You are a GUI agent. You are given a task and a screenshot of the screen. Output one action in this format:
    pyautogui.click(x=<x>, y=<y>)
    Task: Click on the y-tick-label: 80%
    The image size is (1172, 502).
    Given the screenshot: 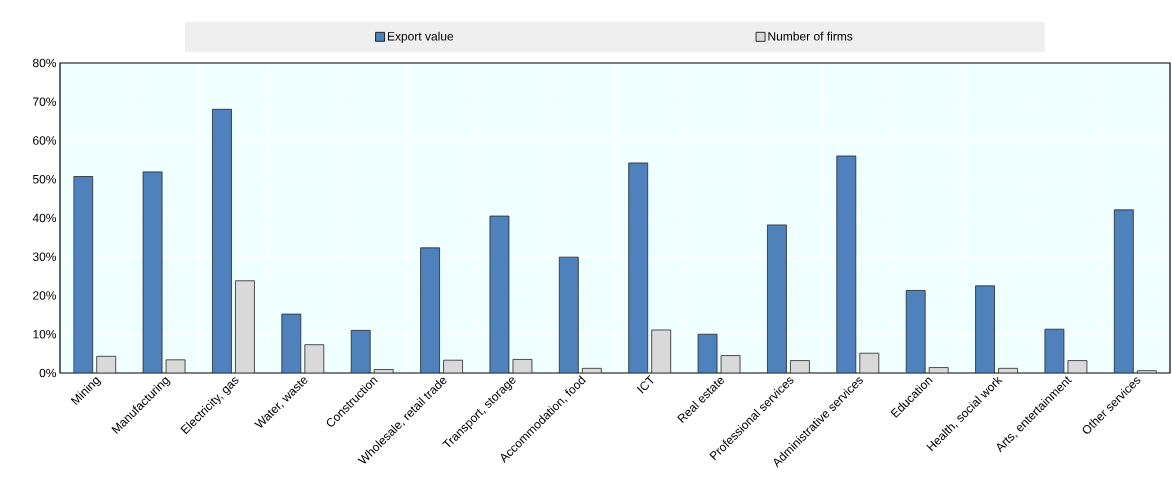 What is the action you would take?
    pyautogui.click(x=44, y=63)
    